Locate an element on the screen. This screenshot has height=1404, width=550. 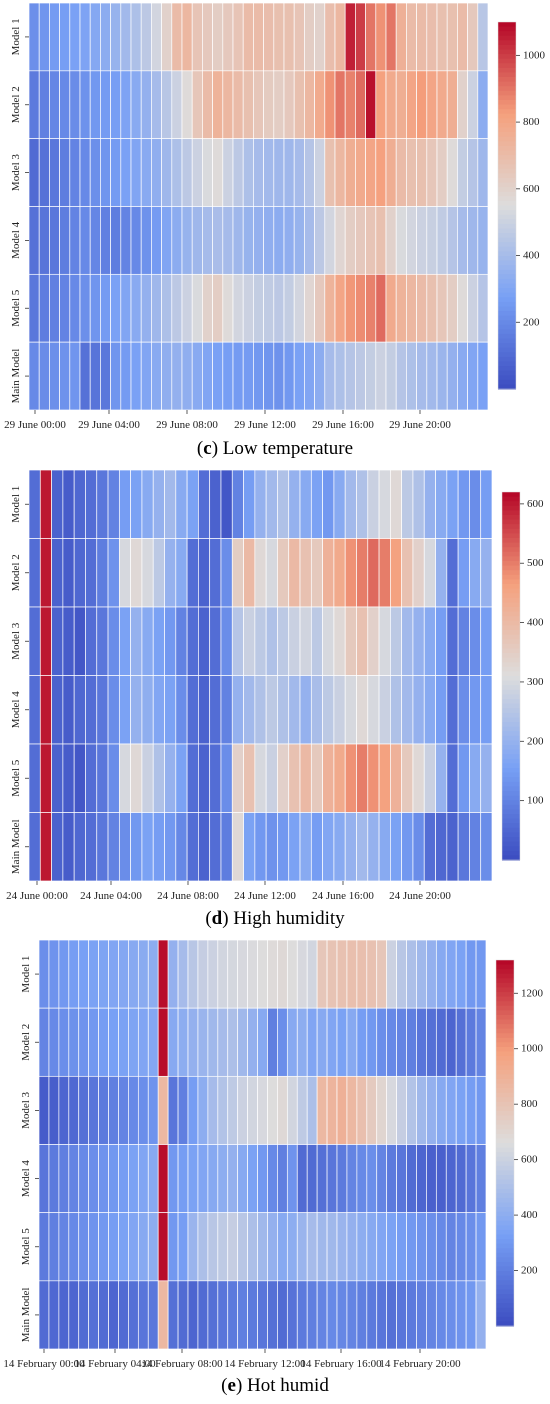
row-label: Model 5 is located at coordinates (16, 777).